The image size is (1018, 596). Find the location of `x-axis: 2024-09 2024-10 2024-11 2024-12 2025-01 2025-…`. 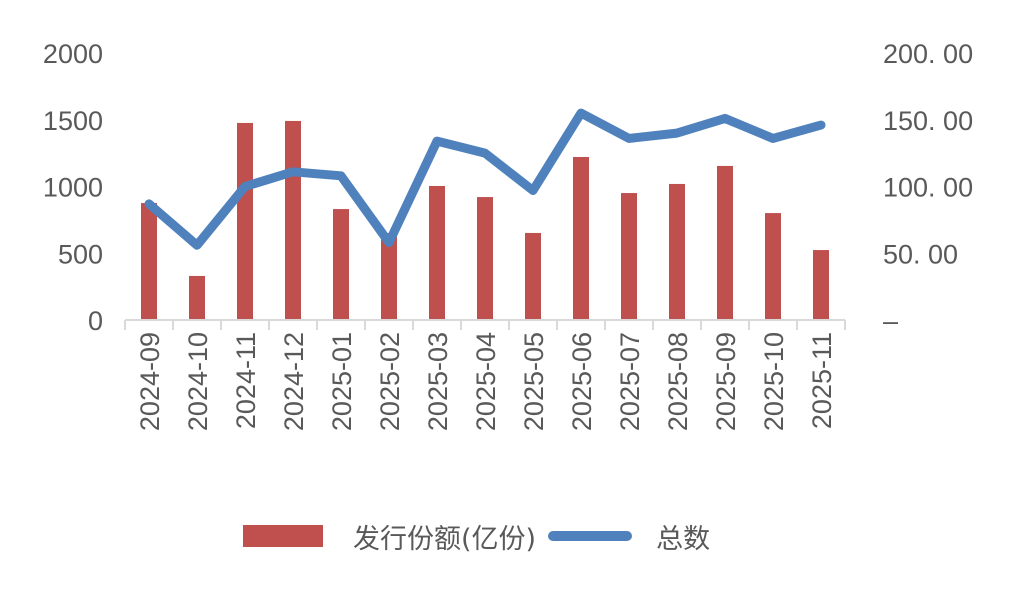

x-axis: 2024-09 2024-10 2024-11 2024-12 2025-01 2025-… is located at coordinates (485, 375).